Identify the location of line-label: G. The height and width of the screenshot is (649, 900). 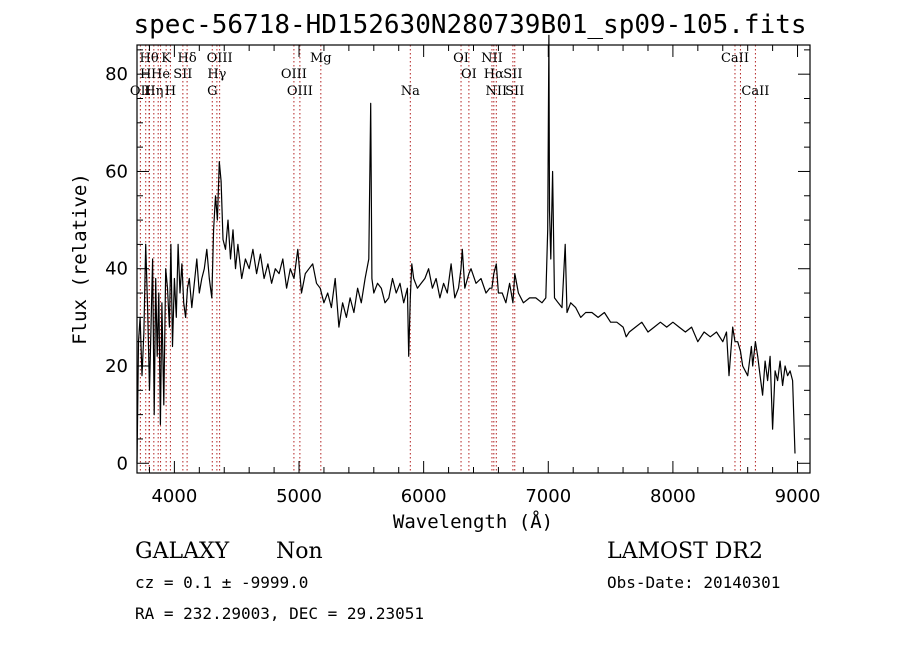
(212, 91).